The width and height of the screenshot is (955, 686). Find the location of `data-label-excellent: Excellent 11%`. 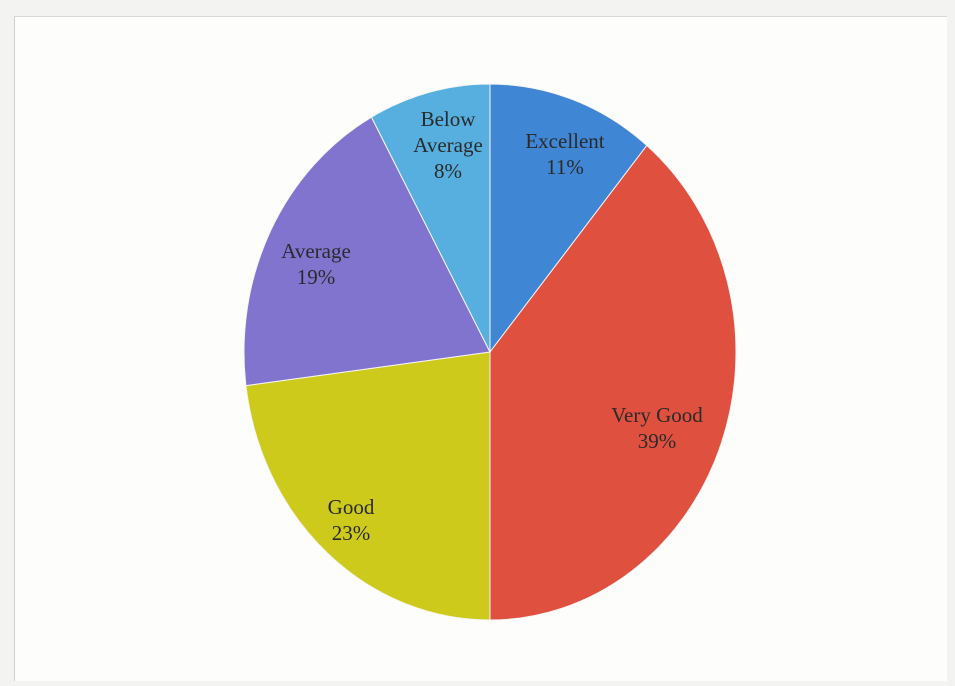

data-label-excellent: Excellent 11% is located at coordinates (564, 154).